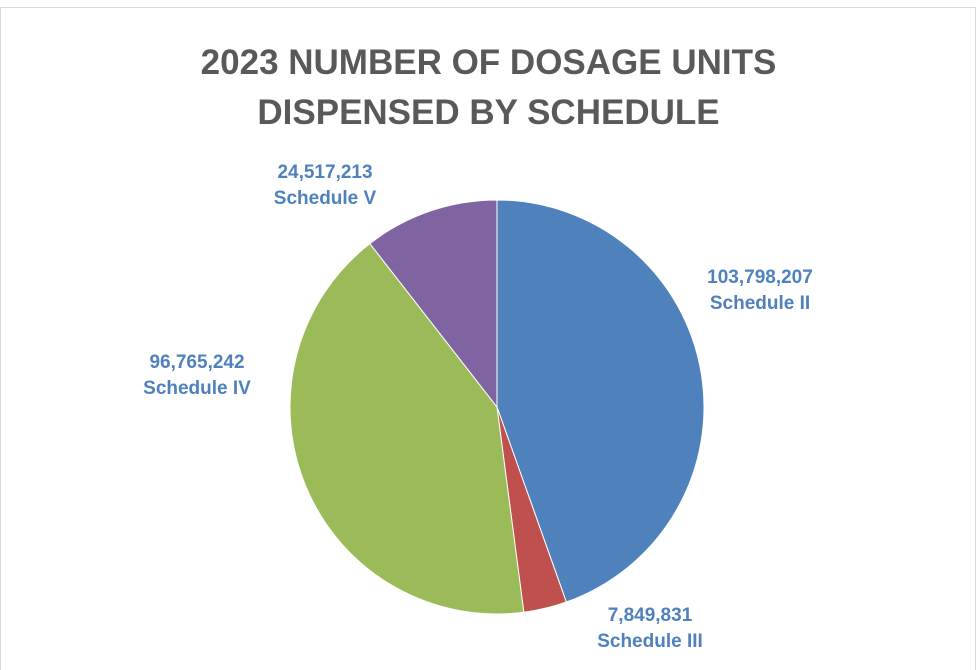  What do you see at coordinates (197, 388) in the screenshot?
I see `category-label: Schedule IV` at bounding box center [197, 388].